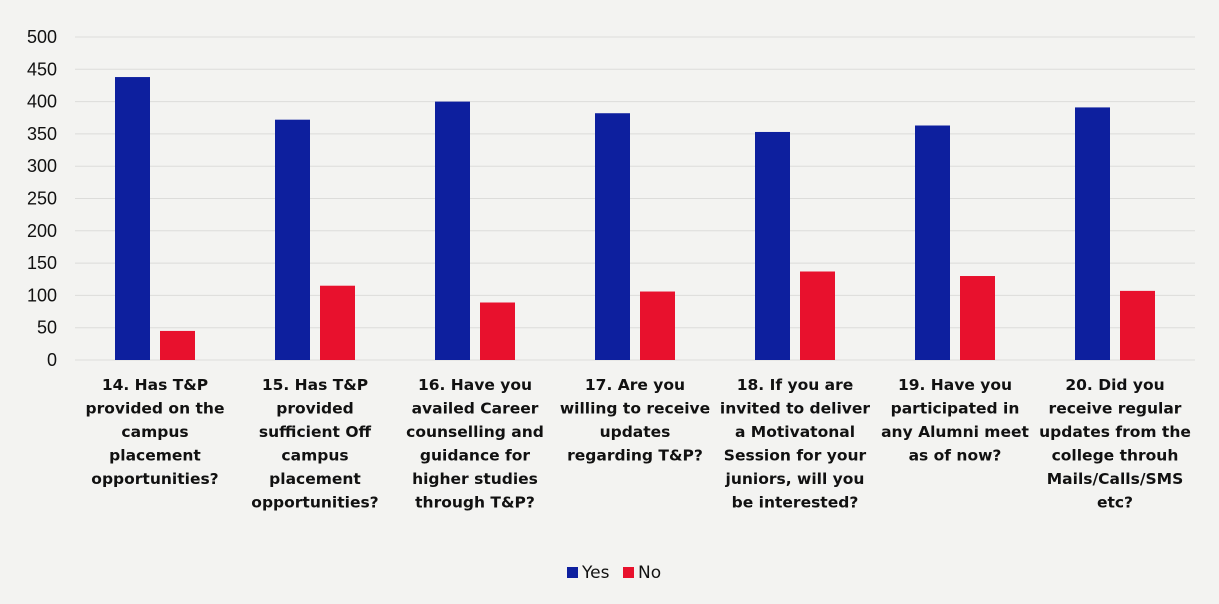 The width and height of the screenshot is (1219, 604). Describe the element at coordinates (955, 432) in the screenshot. I see `x-category-label: any Alumni meet` at that location.